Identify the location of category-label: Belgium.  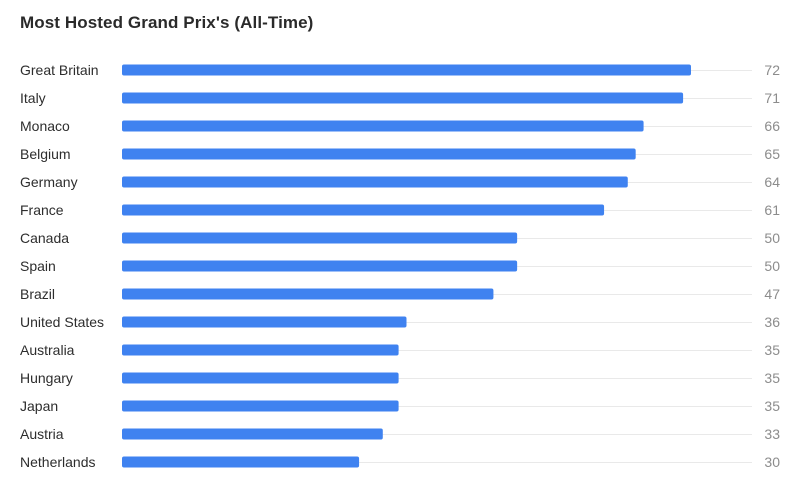
(45, 154).